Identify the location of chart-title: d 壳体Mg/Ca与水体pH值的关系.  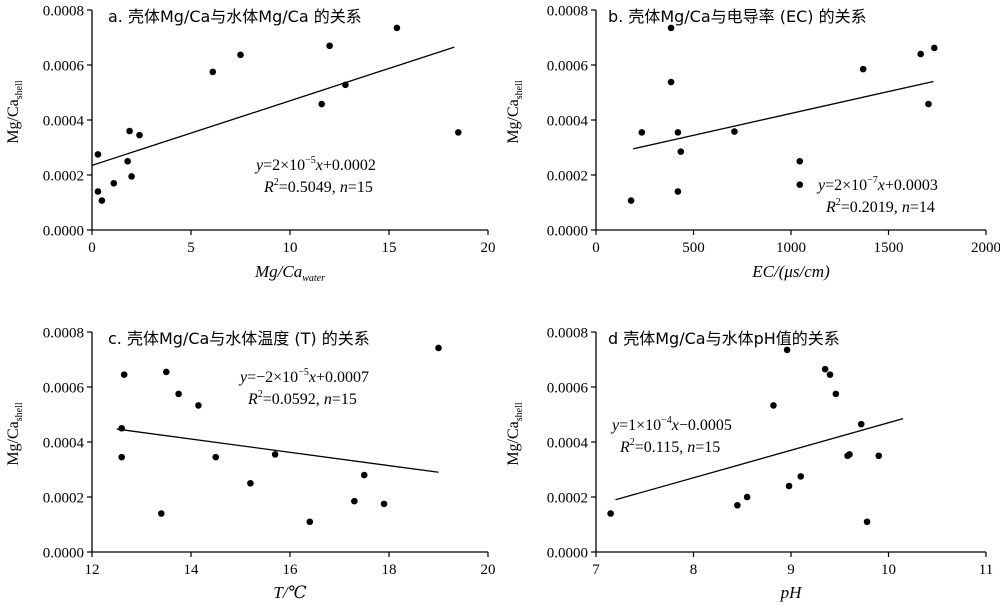
(724, 338).